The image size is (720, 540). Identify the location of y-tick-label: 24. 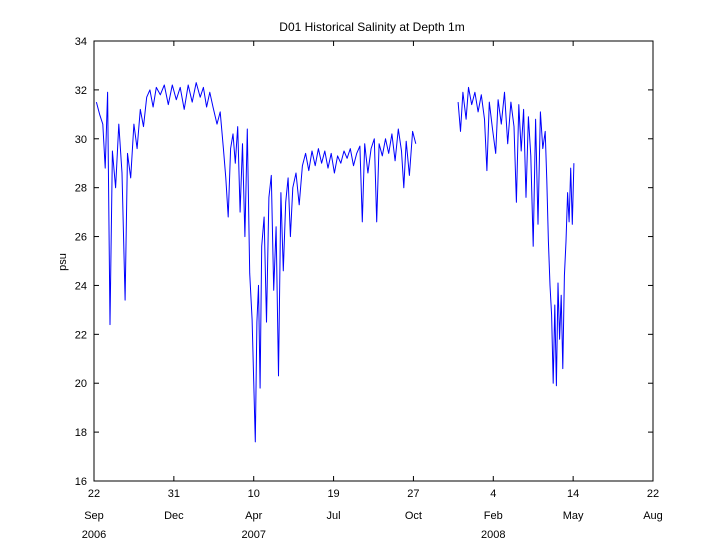
(81, 286).